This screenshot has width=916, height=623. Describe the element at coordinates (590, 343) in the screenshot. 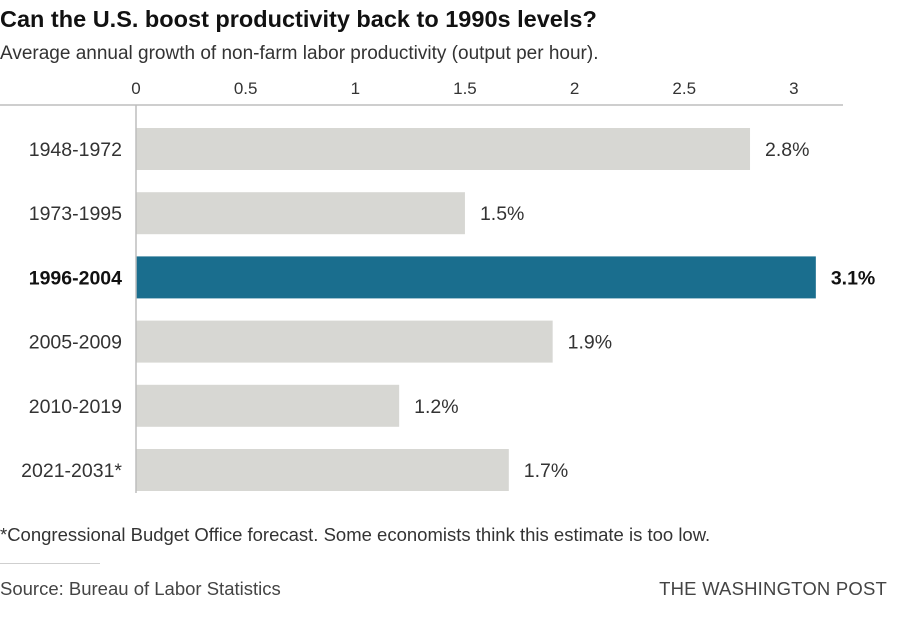

I see `value-label: 1.9%` at that location.